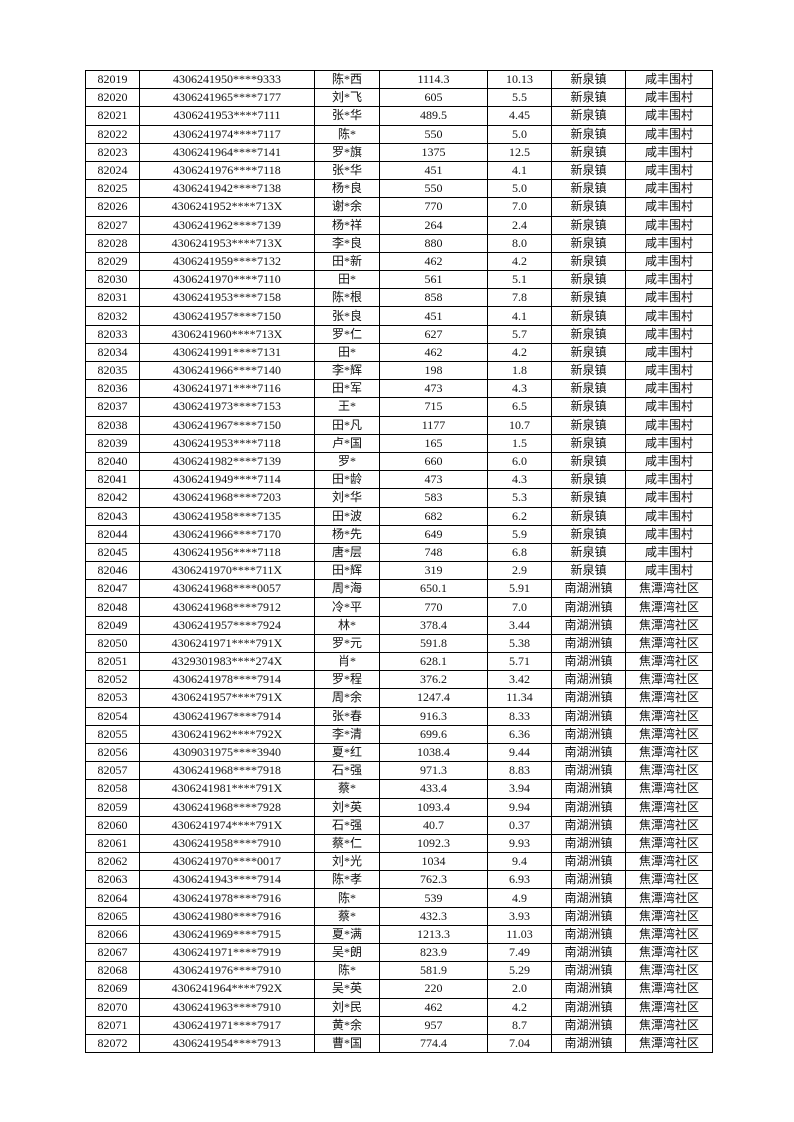  What do you see at coordinates (433, 843) in the screenshot?
I see `amount-cell: 1092.3` at bounding box center [433, 843].